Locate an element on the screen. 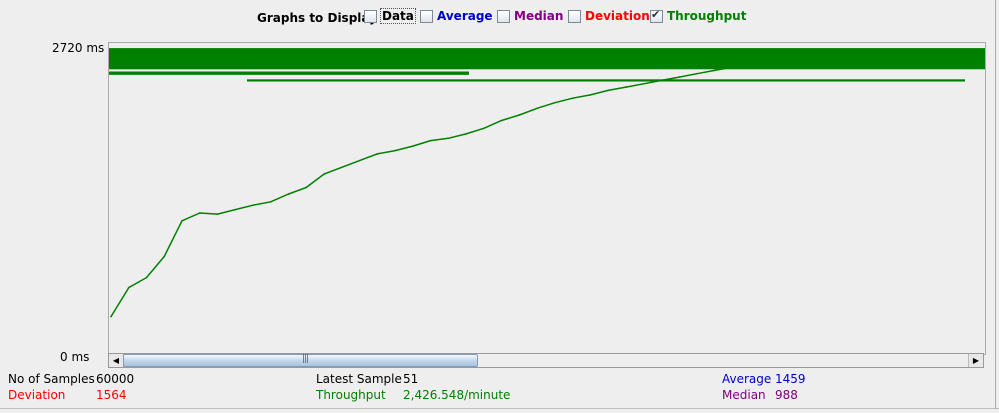  average-checkbox-label: Average is located at coordinates (465, 16).